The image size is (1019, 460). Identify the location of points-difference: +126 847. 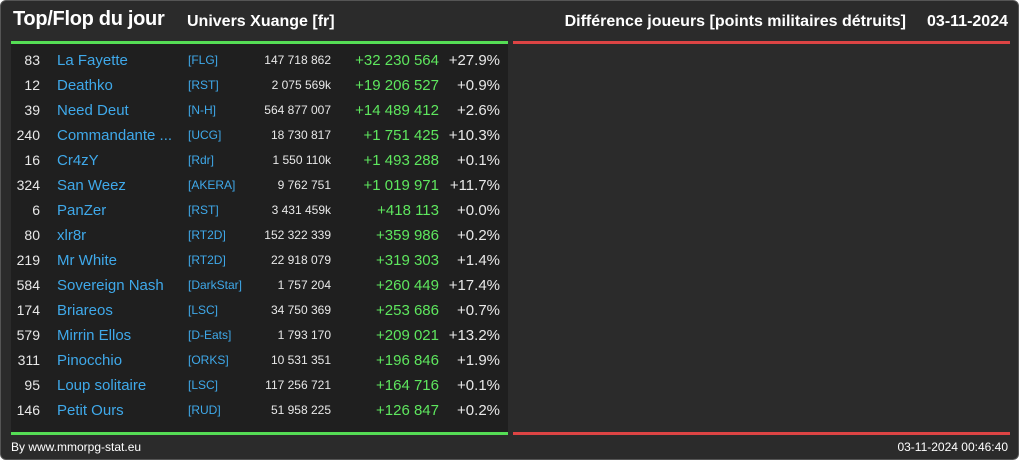
(407, 410).